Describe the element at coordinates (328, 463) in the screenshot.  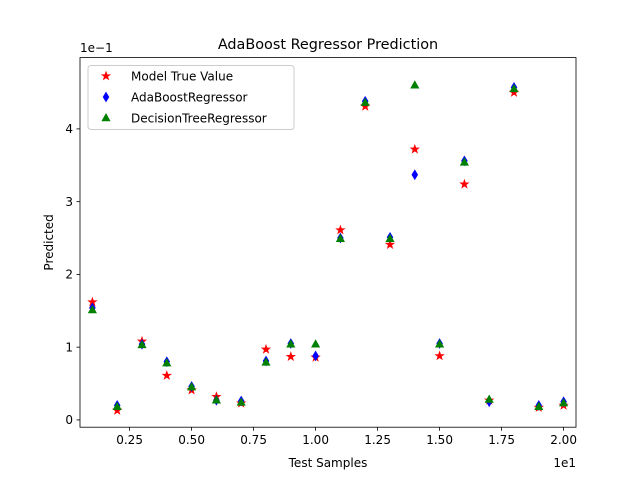
I see `x-axis-label: Test Samples` at that location.